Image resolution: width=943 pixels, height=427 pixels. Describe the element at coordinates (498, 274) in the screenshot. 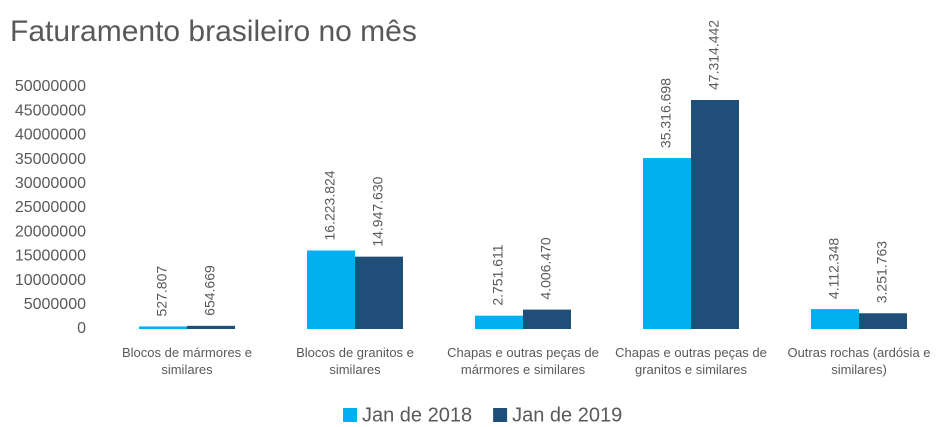

I see `data-label: 2.751.611` at that location.